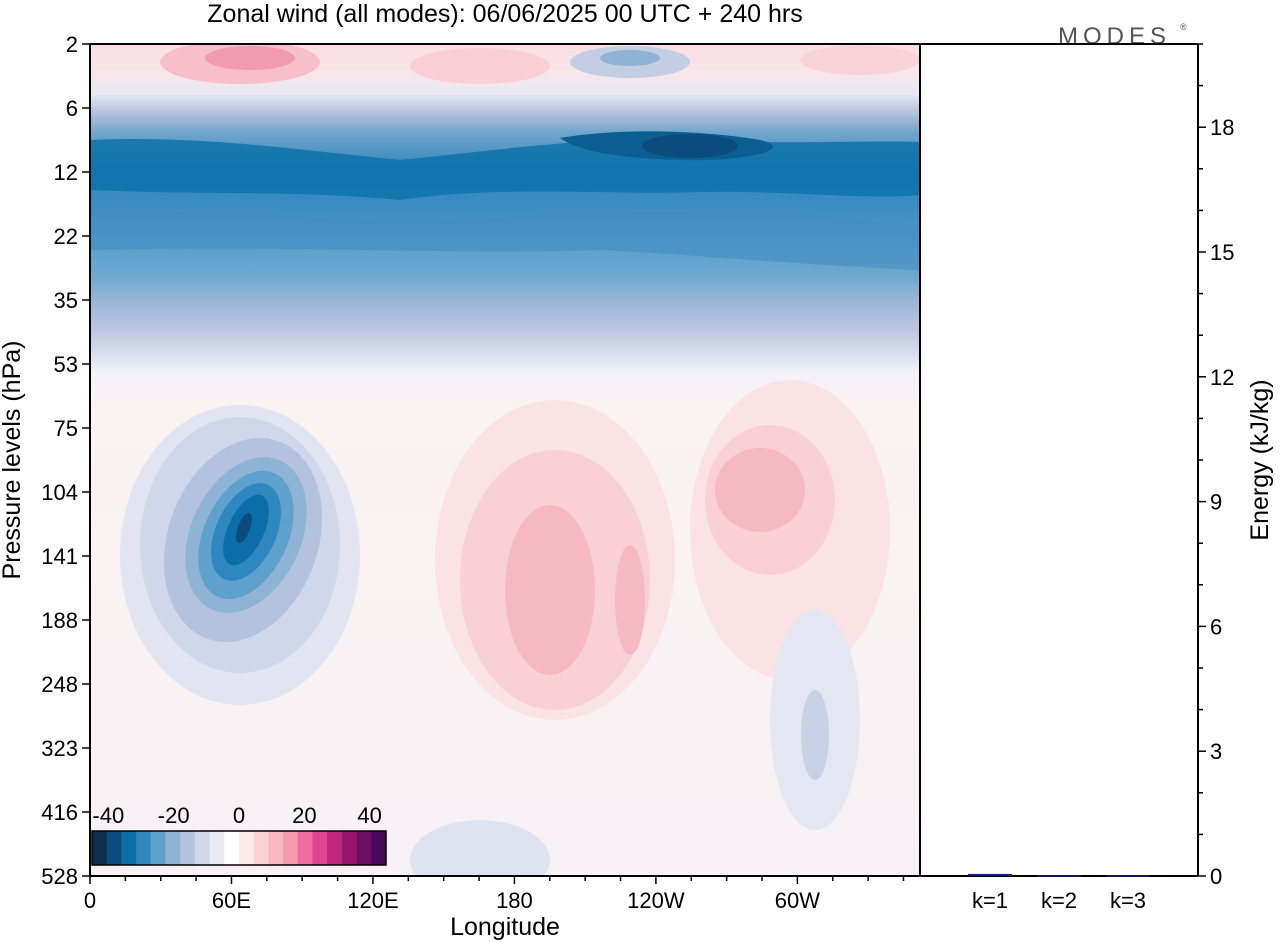 The image size is (1280, 942). Describe the element at coordinates (797, 900) in the screenshot. I see `x-tick-label: 60W` at that location.